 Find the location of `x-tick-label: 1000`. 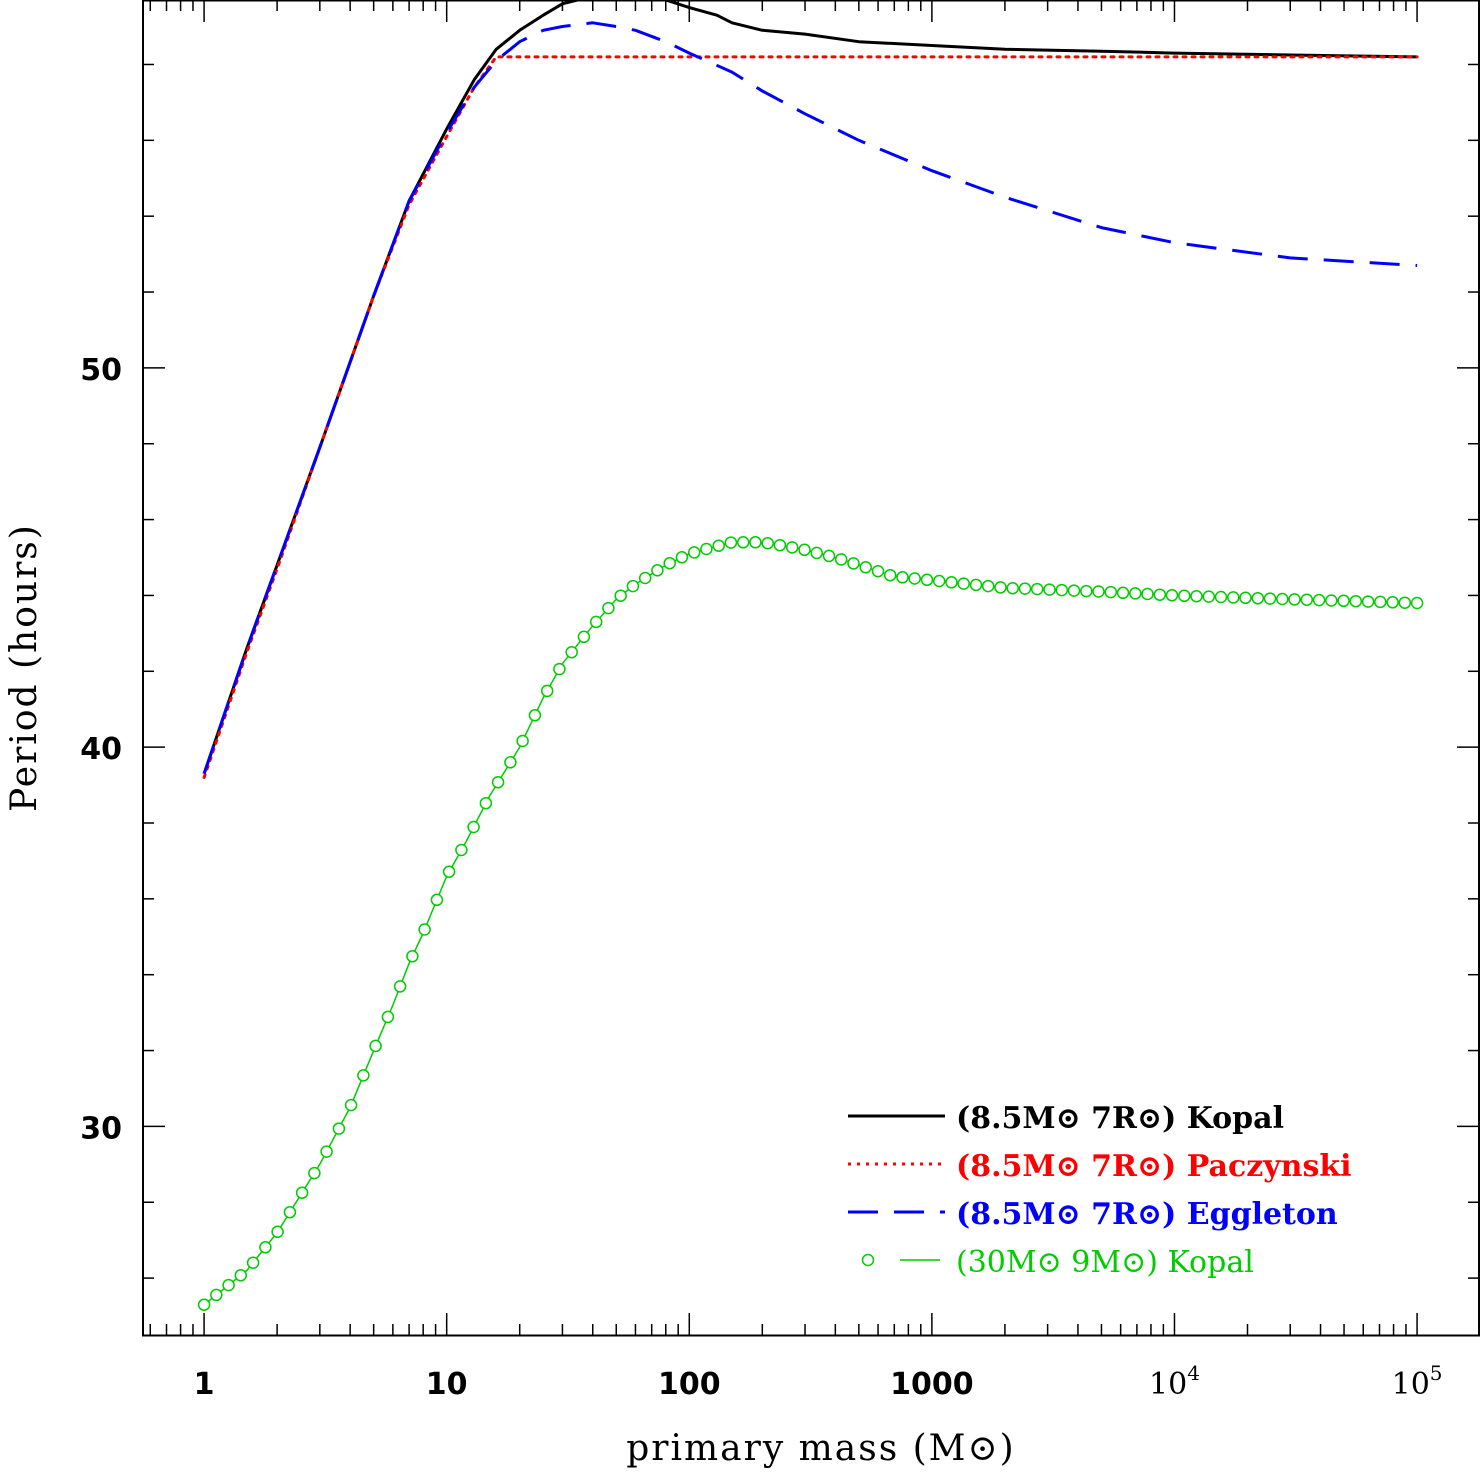

x-tick-label: 1000 is located at coordinates (932, 1384).